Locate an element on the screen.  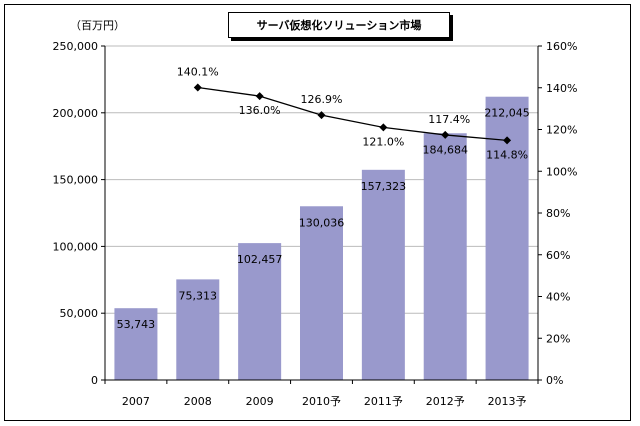
x-tick-label: 2009 is located at coordinates (260, 401).